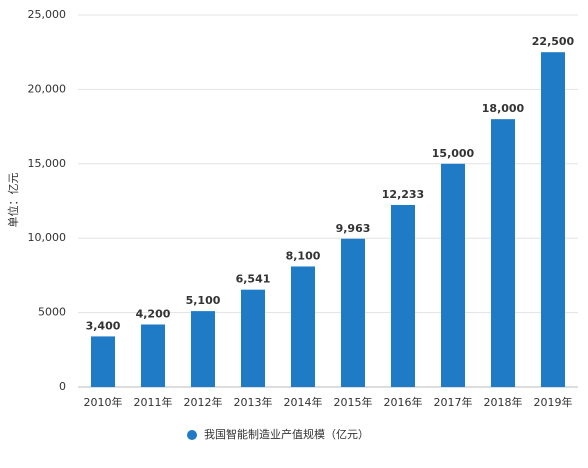 This screenshot has width=588, height=468. I want to click on value-label: 18,000, so click(503, 108).